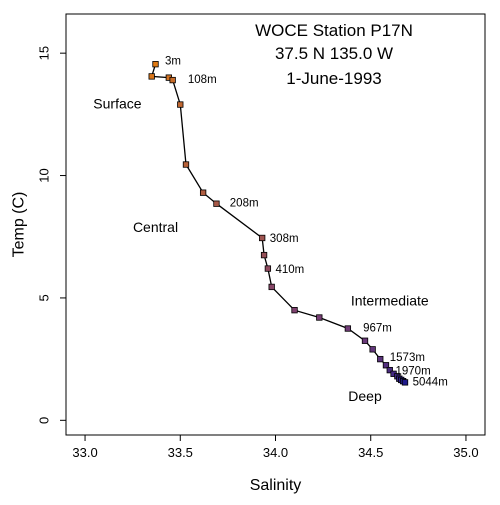 Image resolution: width=500 pixels, height=505 pixels. I want to click on y-tick-label: 15, so click(44, 53).